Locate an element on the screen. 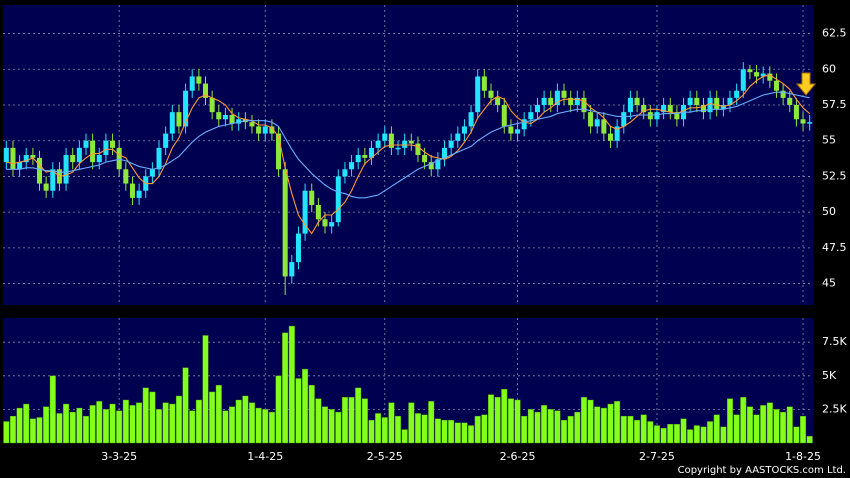 Image resolution: width=850 pixels, height=478 pixels. y-tick-label: 50 is located at coordinates (829, 211).